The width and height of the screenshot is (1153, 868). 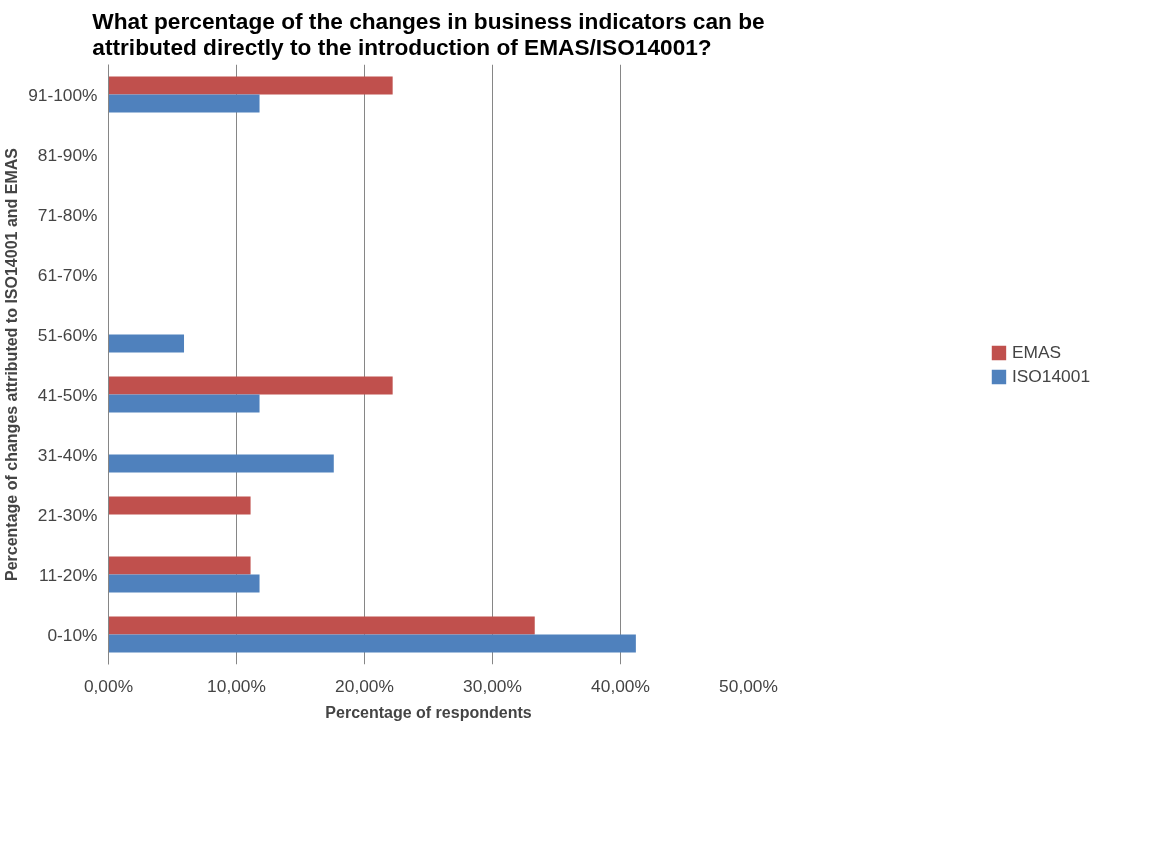 I want to click on x-tick-label: 20,00%, so click(x=364, y=685).